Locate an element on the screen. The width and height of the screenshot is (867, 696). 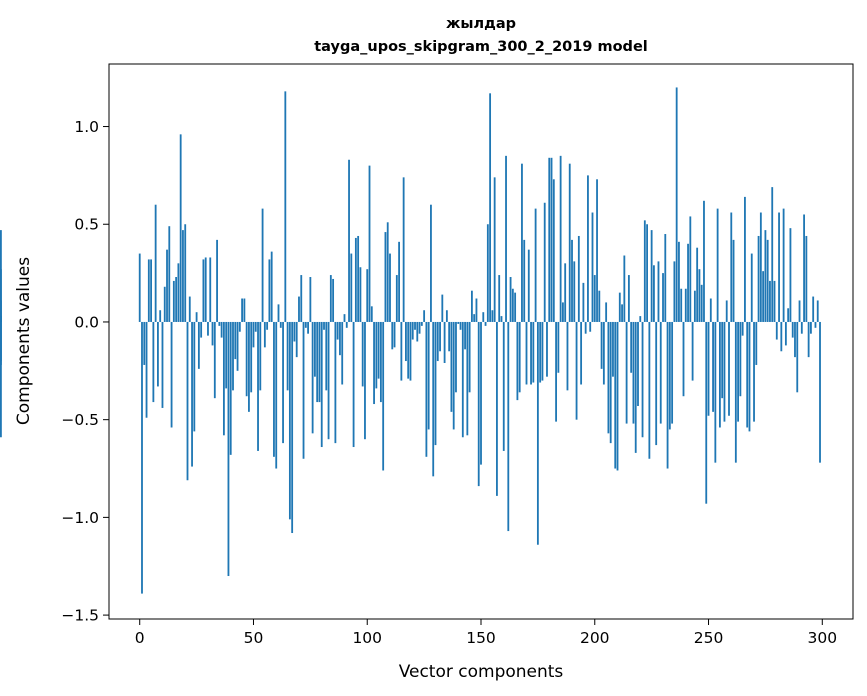
y-tick-label: 0.0 is located at coordinates (86, 322).